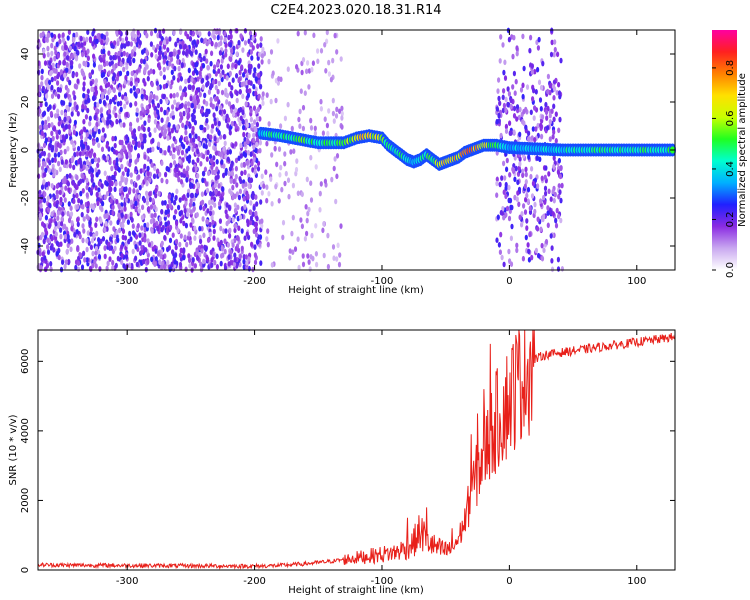 This screenshot has height=600, width=750. Describe the element at coordinates (25, 102) in the screenshot. I see `y-tick-label: 20` at that location.